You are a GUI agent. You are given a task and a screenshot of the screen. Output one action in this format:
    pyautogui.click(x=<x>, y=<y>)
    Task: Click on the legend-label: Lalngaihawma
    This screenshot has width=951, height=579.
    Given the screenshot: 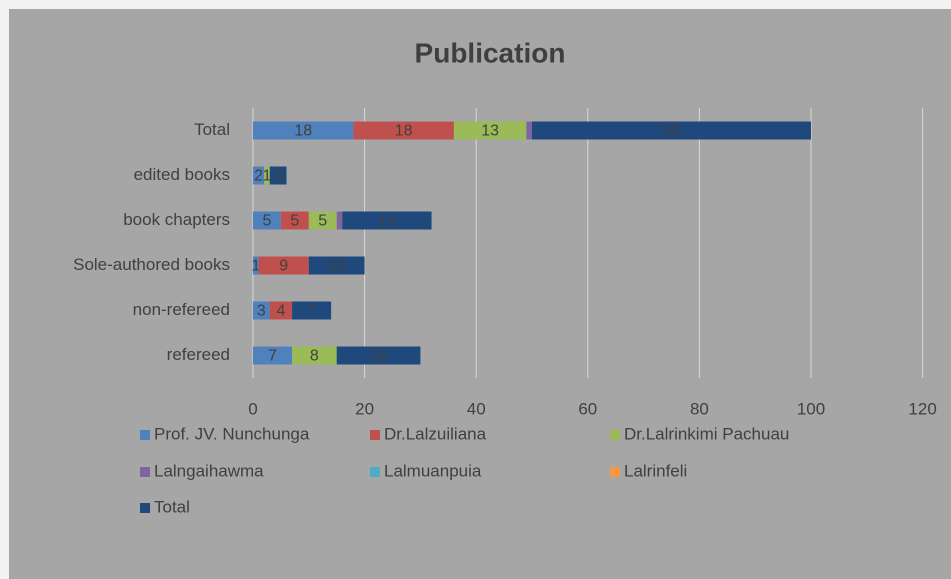 What is the action you would take?
    pyautogui.click(x=209, y=470)
    